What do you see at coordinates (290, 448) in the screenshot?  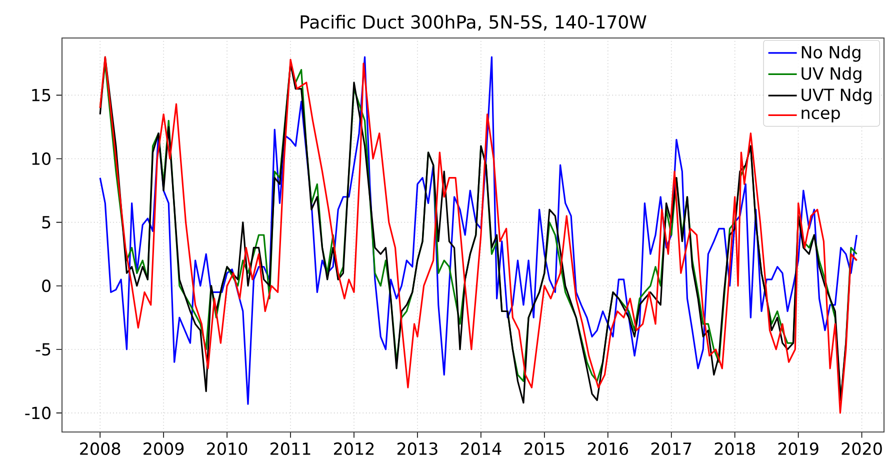 I see `x-tick-label: 2011` at bounding box center [290, 448].